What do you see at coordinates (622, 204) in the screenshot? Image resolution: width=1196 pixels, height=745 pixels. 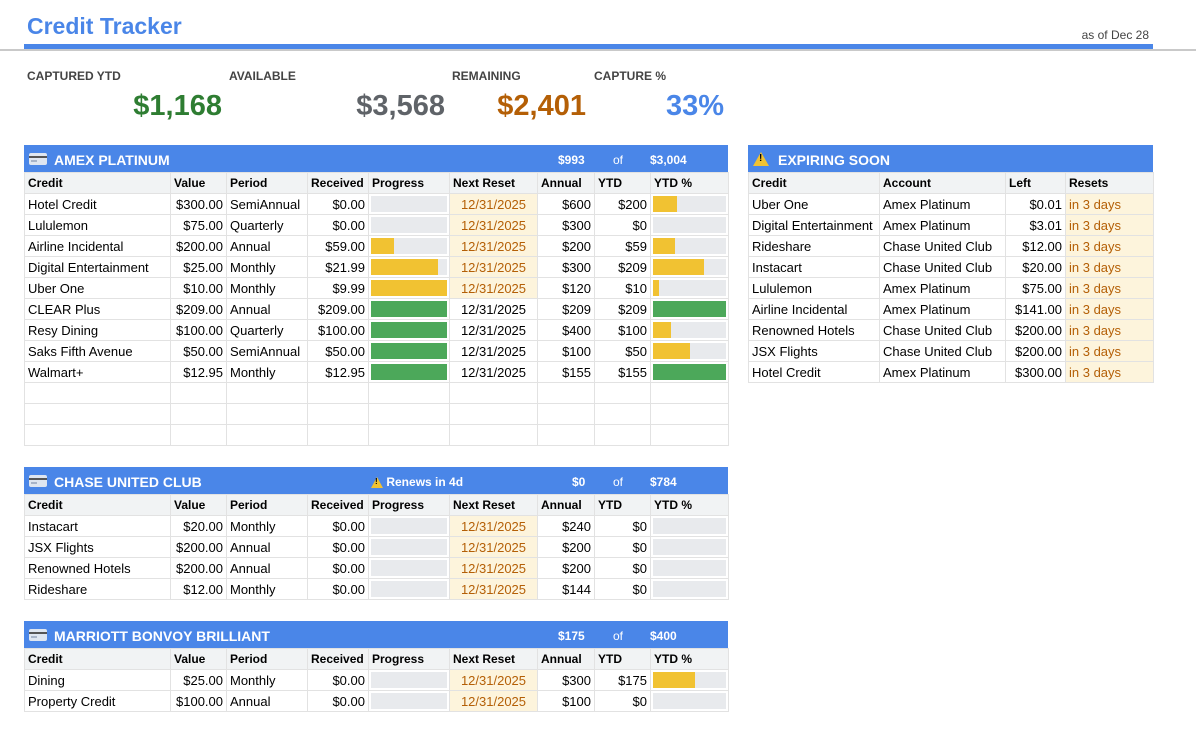 I see `ytd-cell: $200` at bounding box center [622, 204].